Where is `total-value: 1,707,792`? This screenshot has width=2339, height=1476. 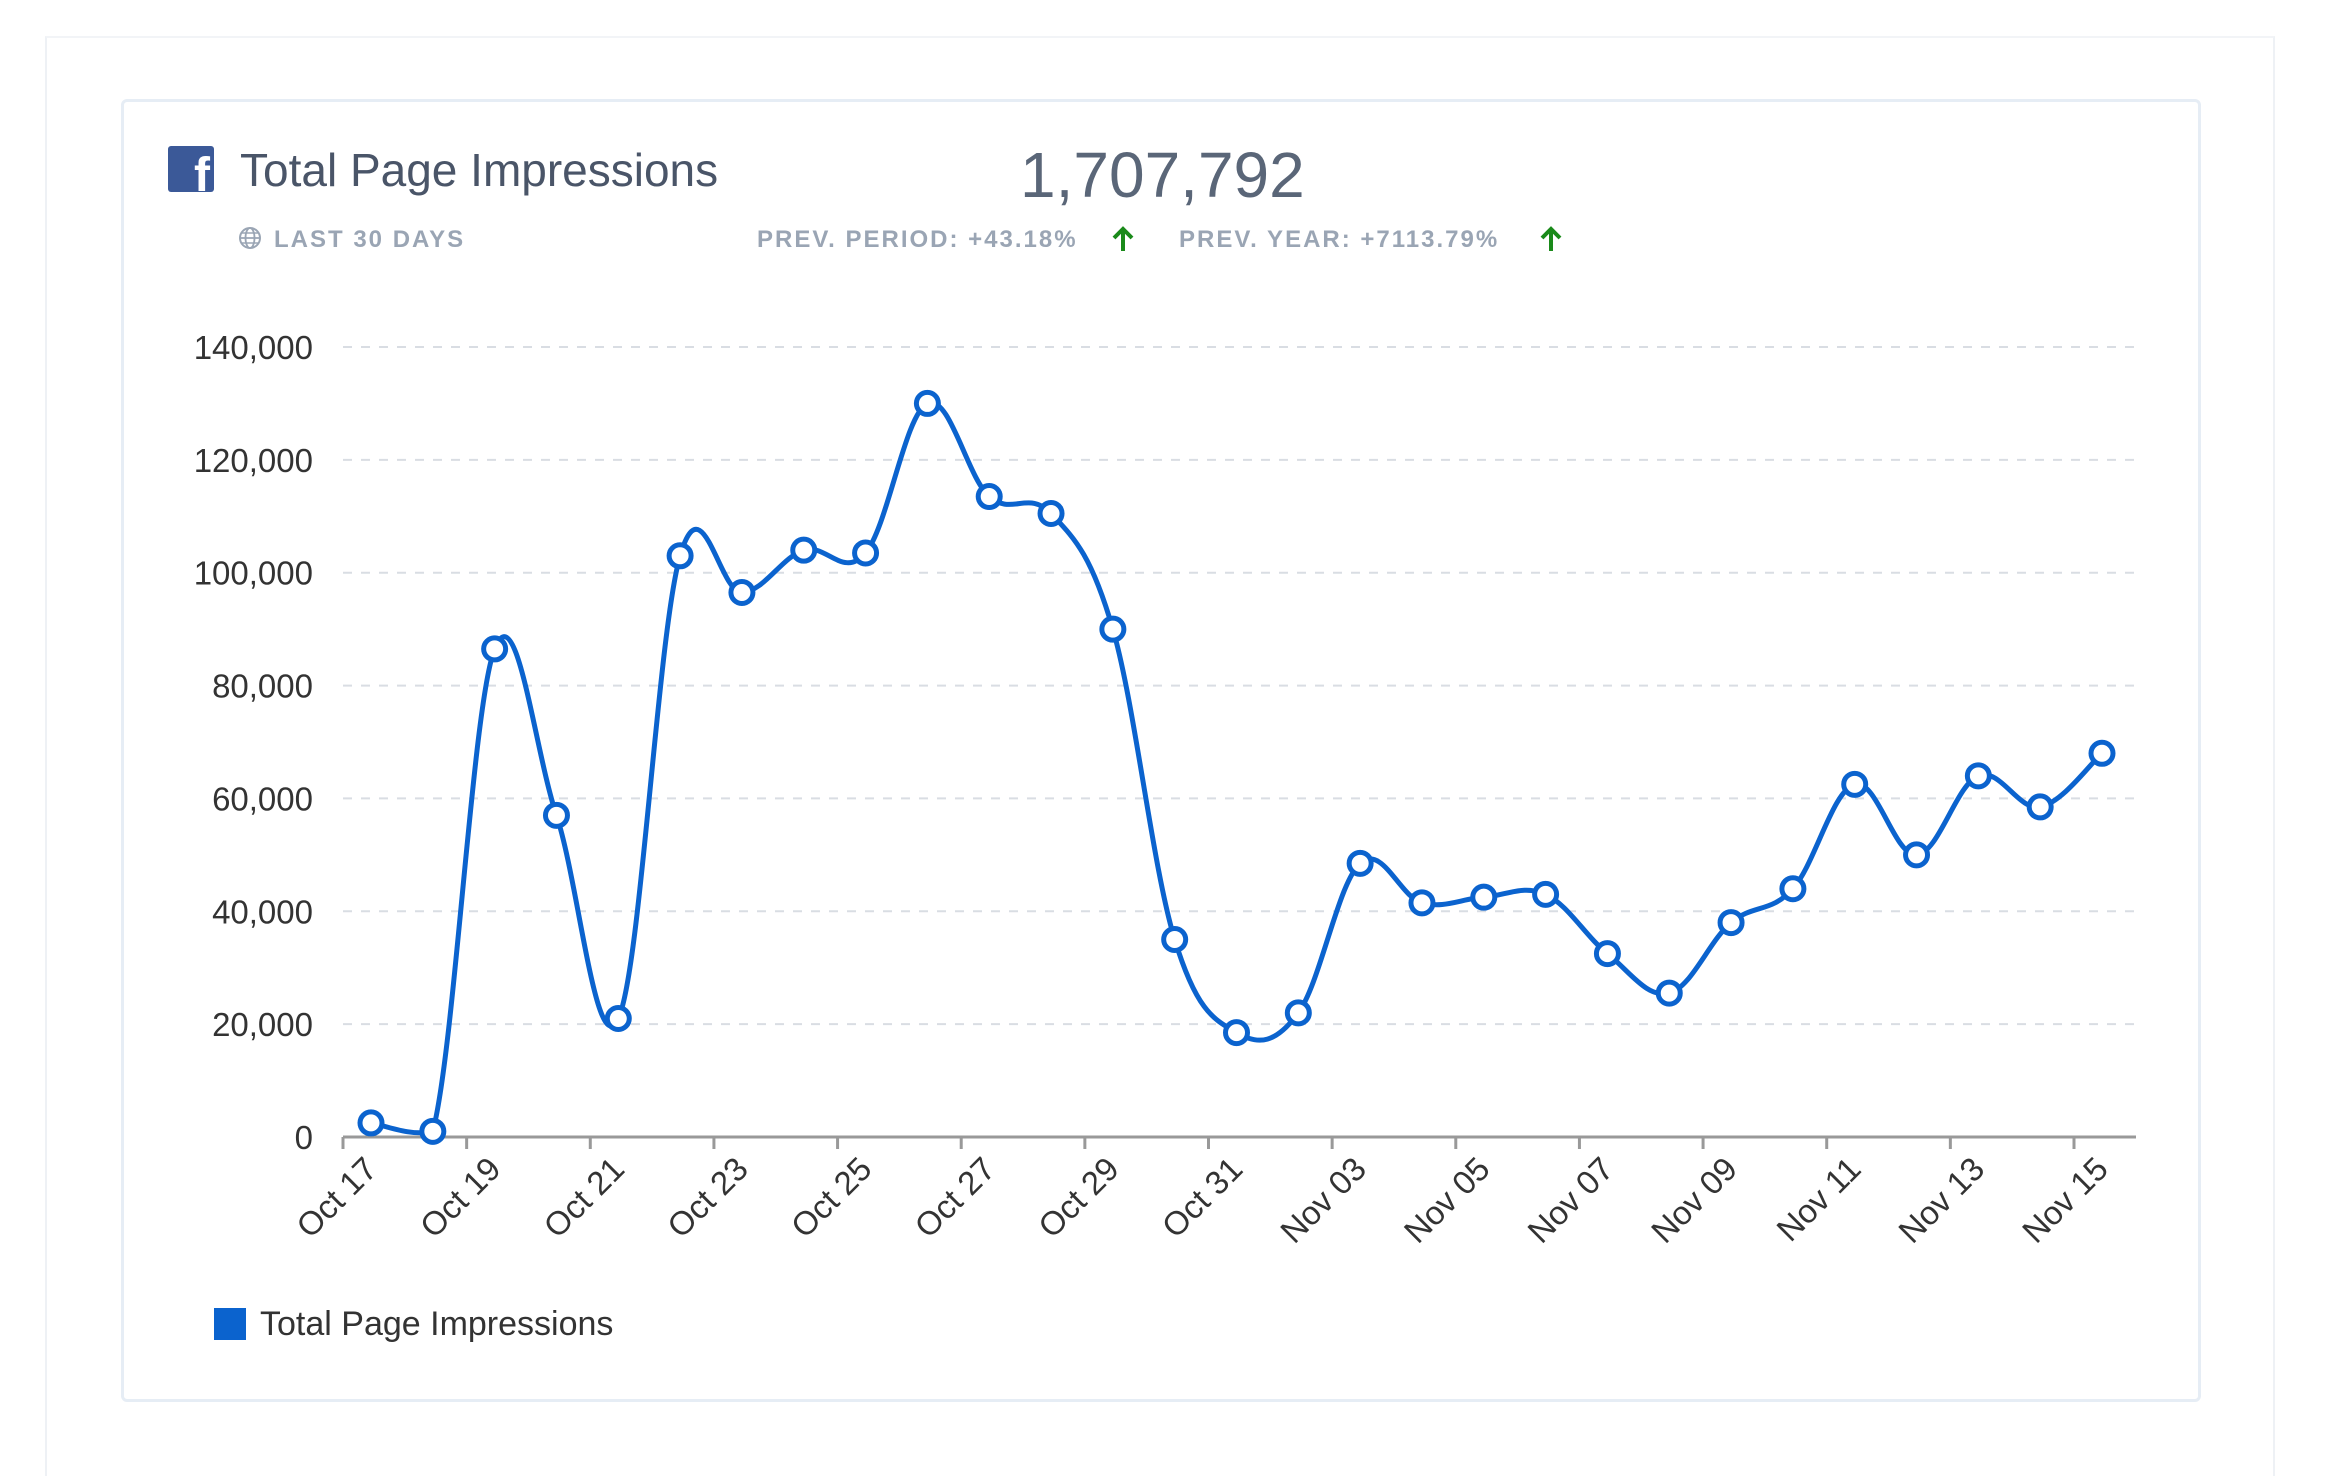 total-value: 1,707,792 is located at coordinates (1162, 175).